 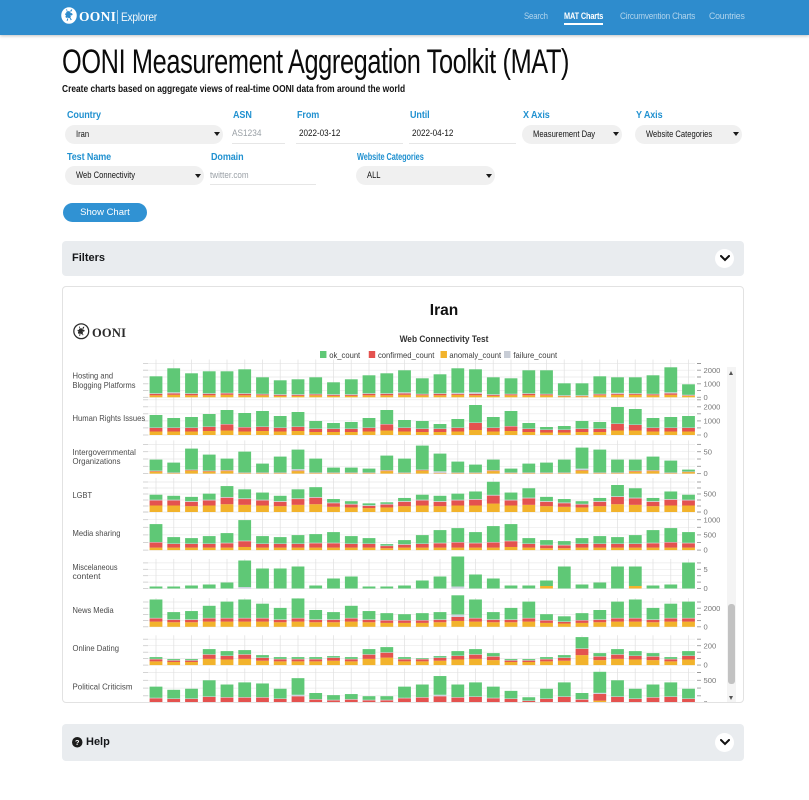 I want to click on svg-text: Miscelaneous, so click(x=95, y=567).